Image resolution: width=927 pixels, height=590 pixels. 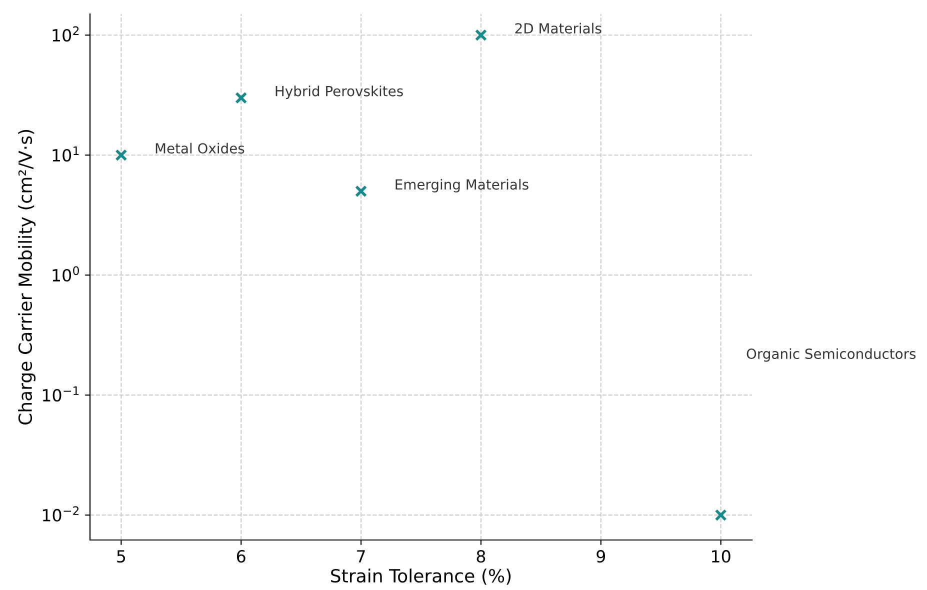 I want to click on y-axis-title: Charge Carrier Mobility (cm²/V·s), so click(x=27, y=277).